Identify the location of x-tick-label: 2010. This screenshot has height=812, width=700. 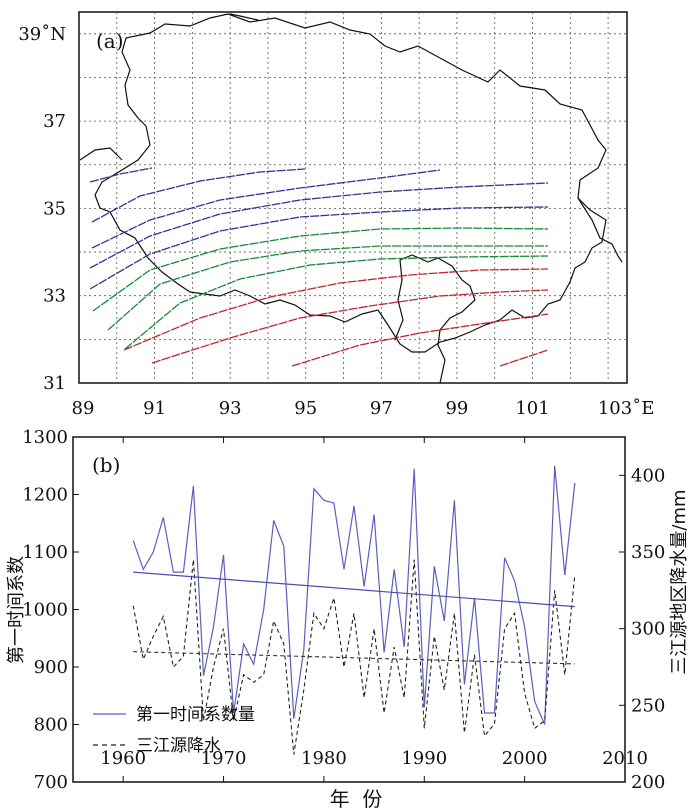
(625, 758).